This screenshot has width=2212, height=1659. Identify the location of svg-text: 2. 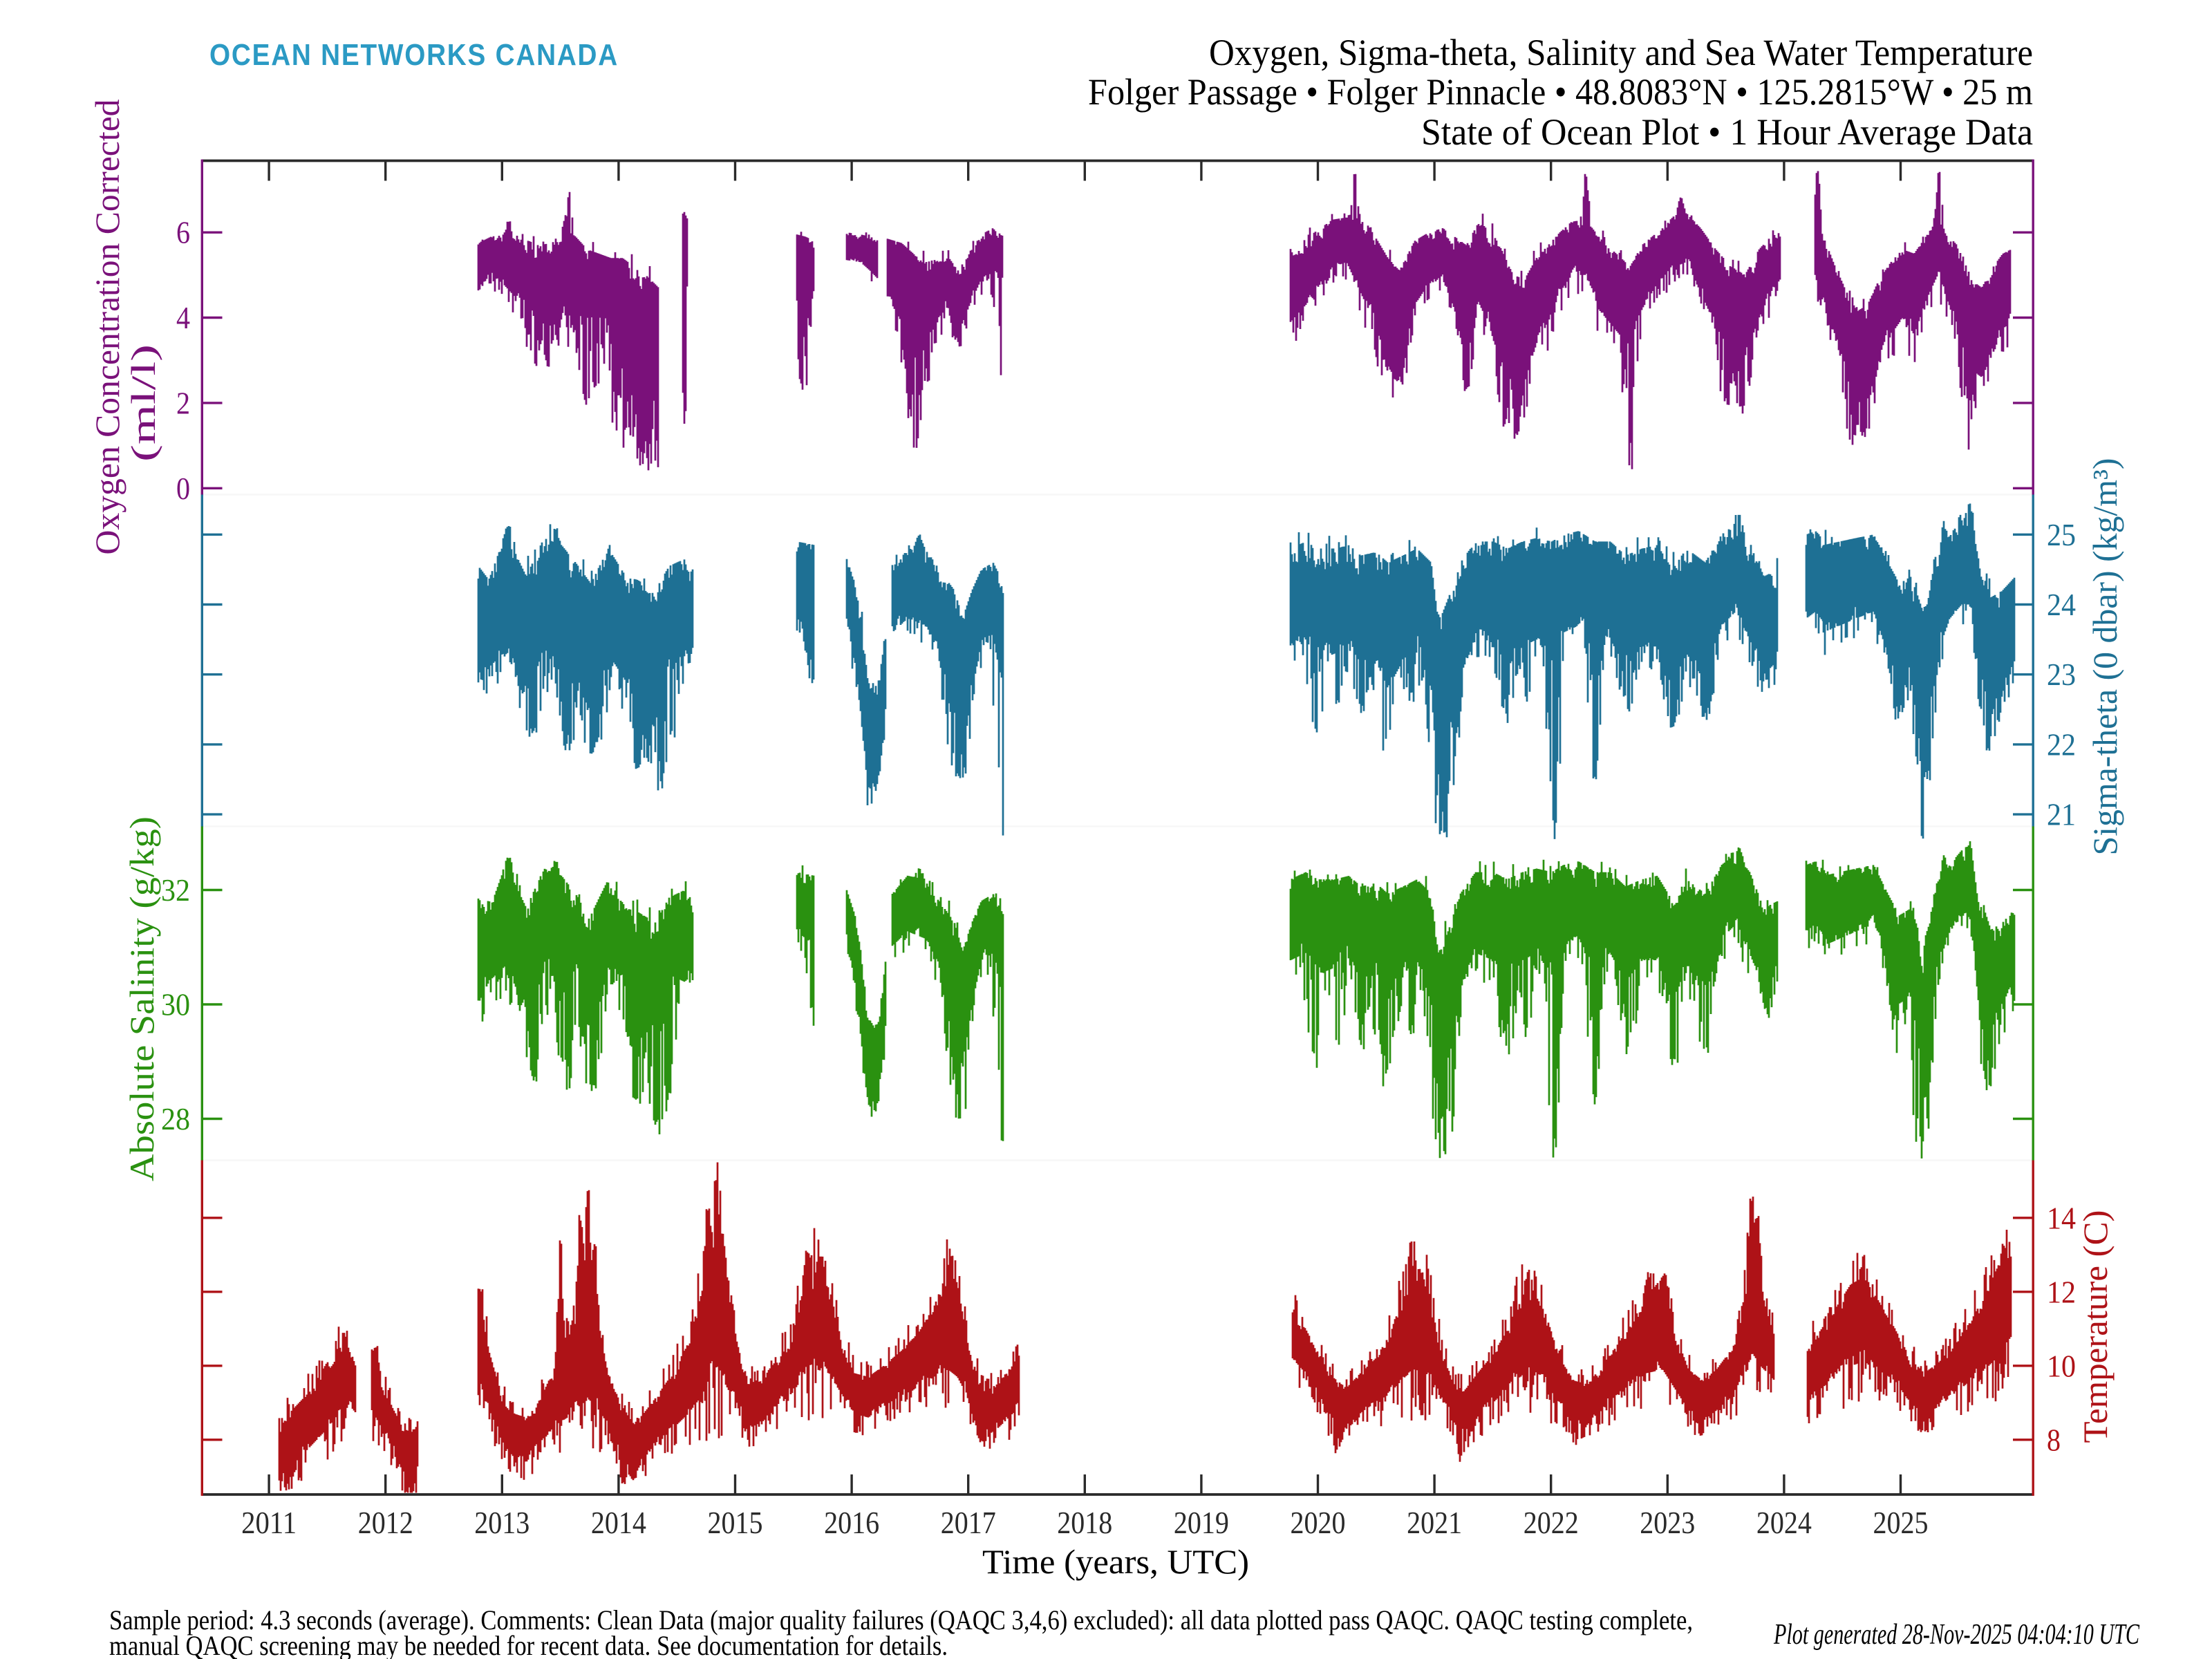
(183, 402).